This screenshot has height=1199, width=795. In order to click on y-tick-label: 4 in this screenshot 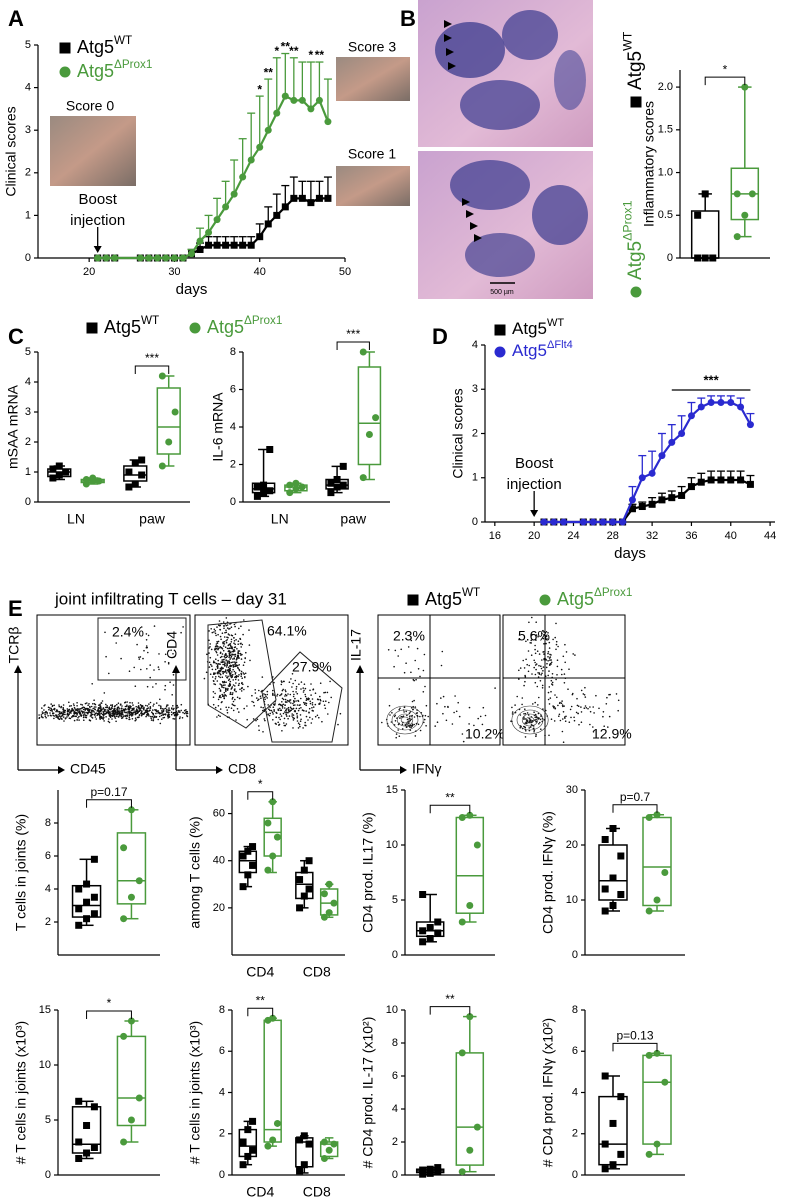, I will do `click(233, 427)`.